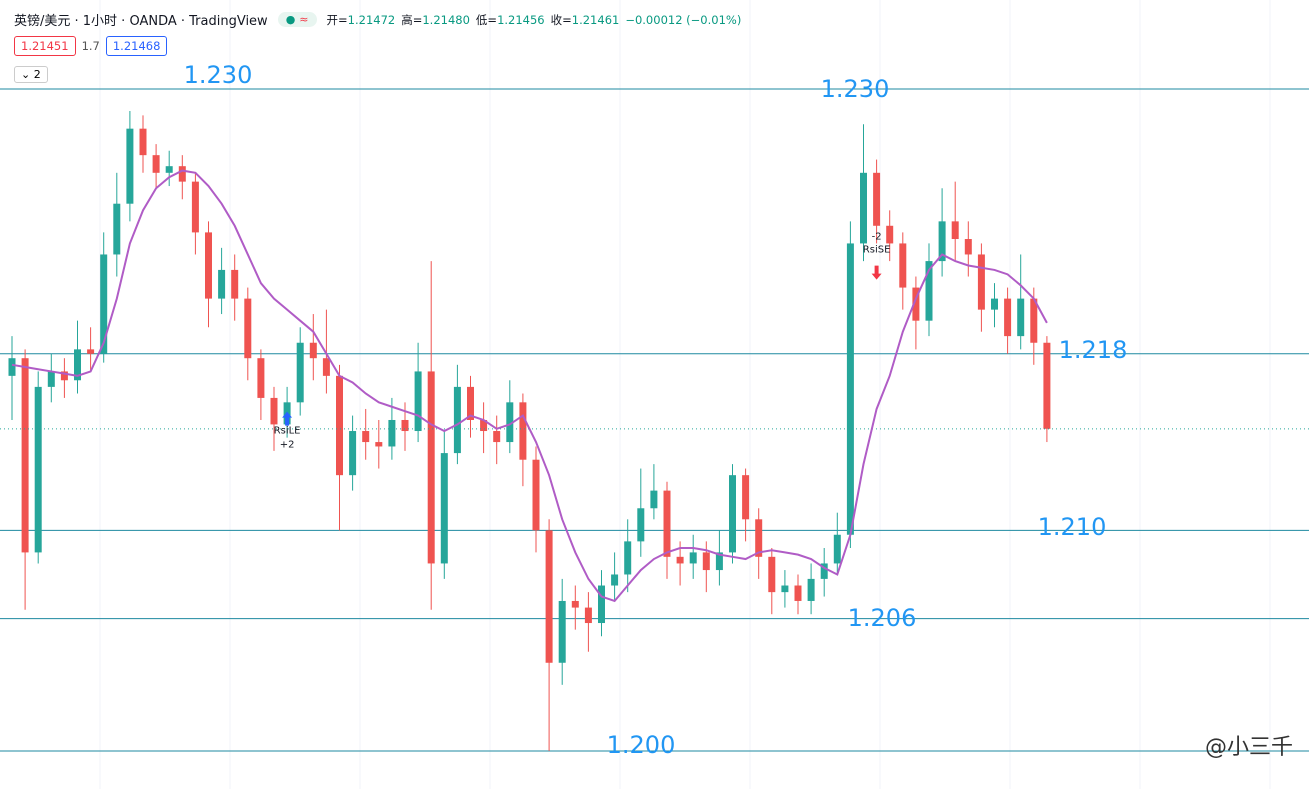 This screenshot has height=789, width=1309. I want to click on ohlc-item: 收=1.21461, so click(585, 20).